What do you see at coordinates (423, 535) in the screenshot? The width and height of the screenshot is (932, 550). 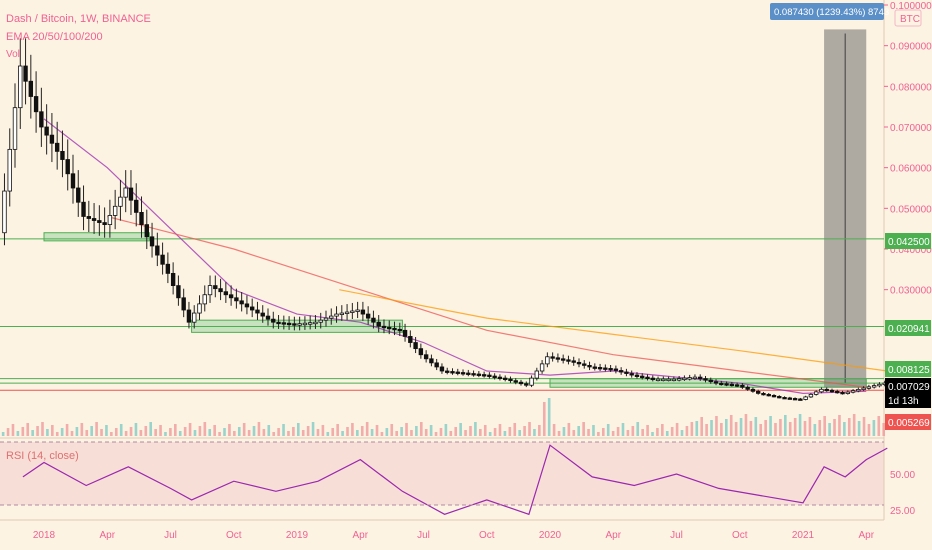 I see `time-label: Jul` at bounding box center [423, 535].